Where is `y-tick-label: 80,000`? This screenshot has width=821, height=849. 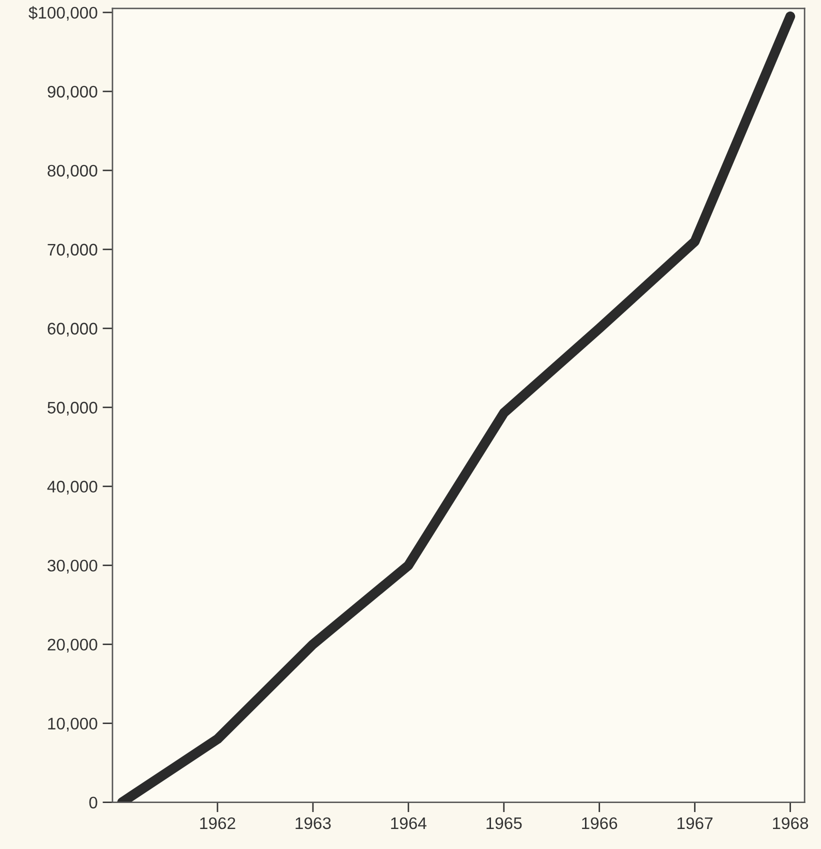 y-tick-label: 80,000 is located at coordinates (73, 171).